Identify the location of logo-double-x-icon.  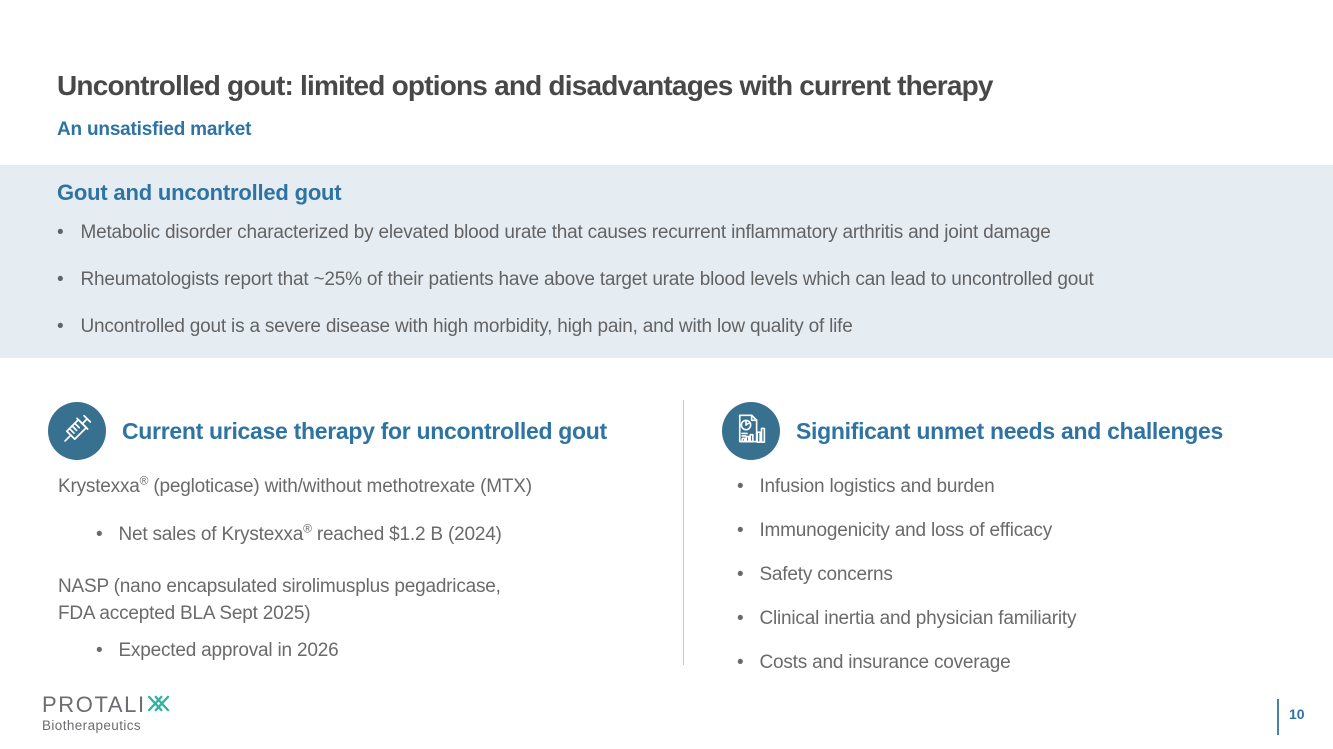
(159, 706).